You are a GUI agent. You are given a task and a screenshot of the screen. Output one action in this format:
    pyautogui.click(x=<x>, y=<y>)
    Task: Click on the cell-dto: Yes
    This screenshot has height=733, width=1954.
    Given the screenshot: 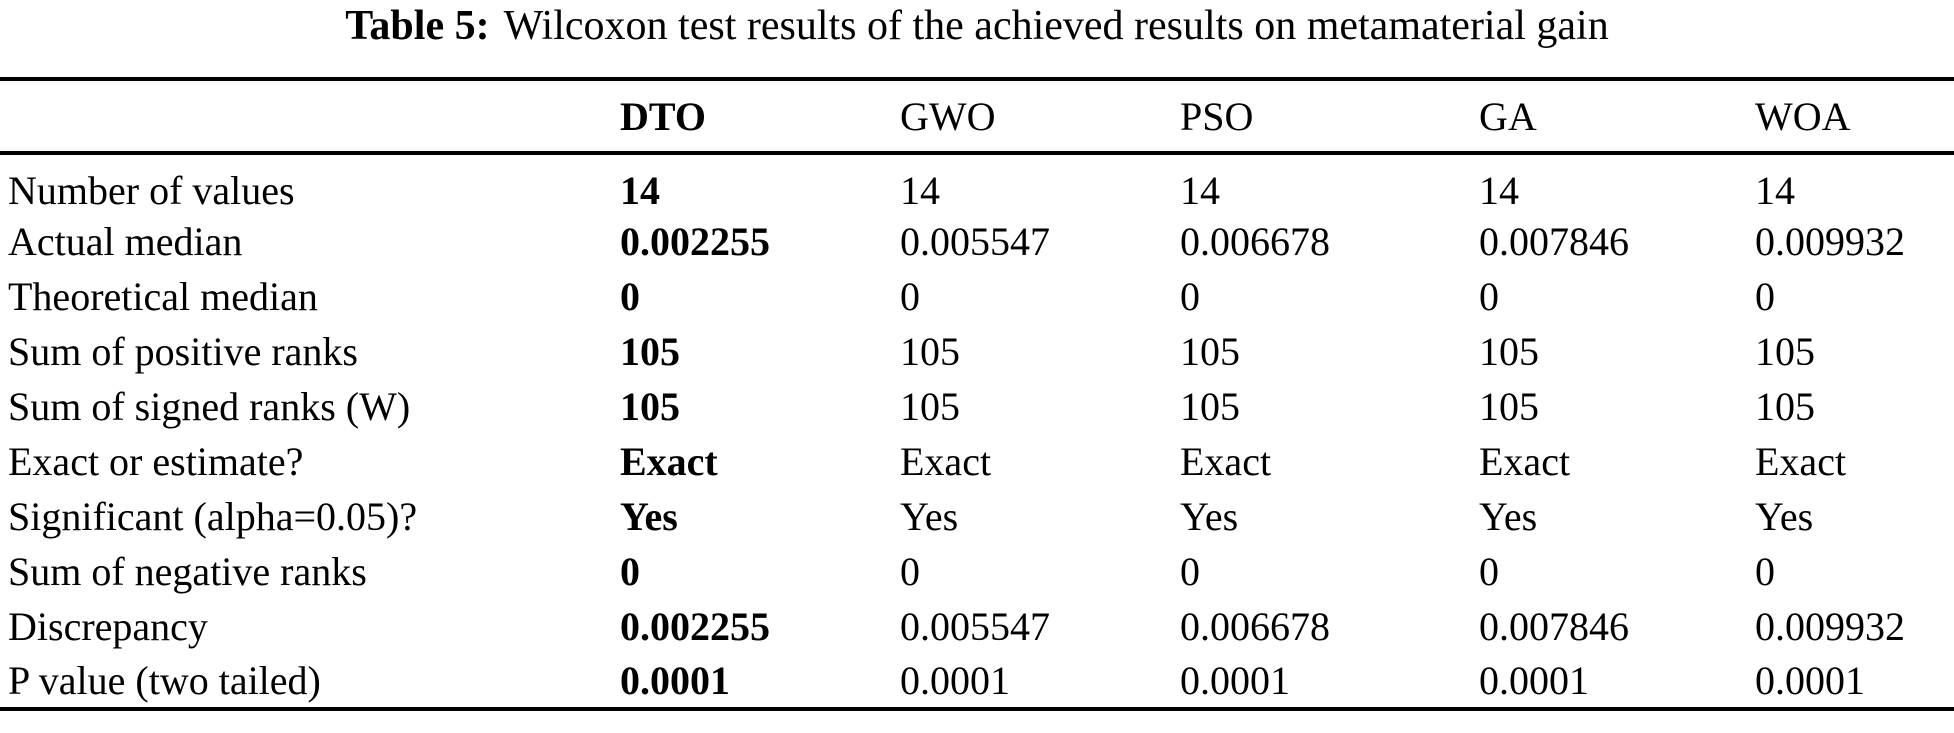 What is the action you would take?
    pyautogui.click(x=649, y=516)
    